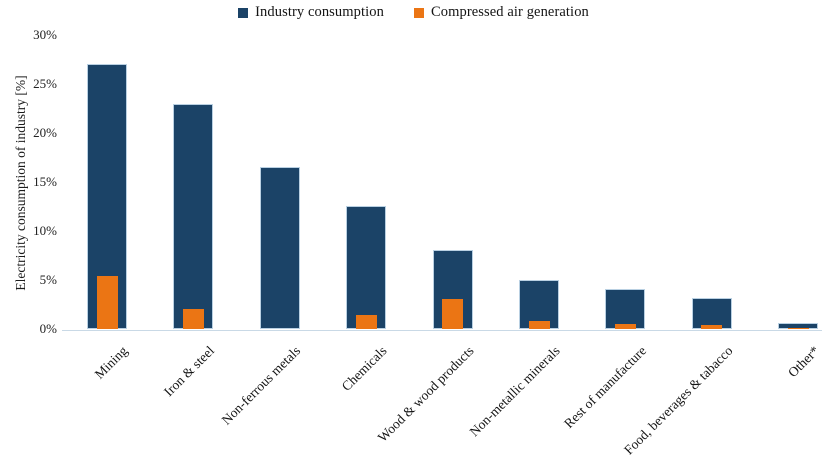  What do you see at coordinates (45, 34) in the screenshot?
I see `y-axis-tick: 30%` at bounding box center [45, 34].